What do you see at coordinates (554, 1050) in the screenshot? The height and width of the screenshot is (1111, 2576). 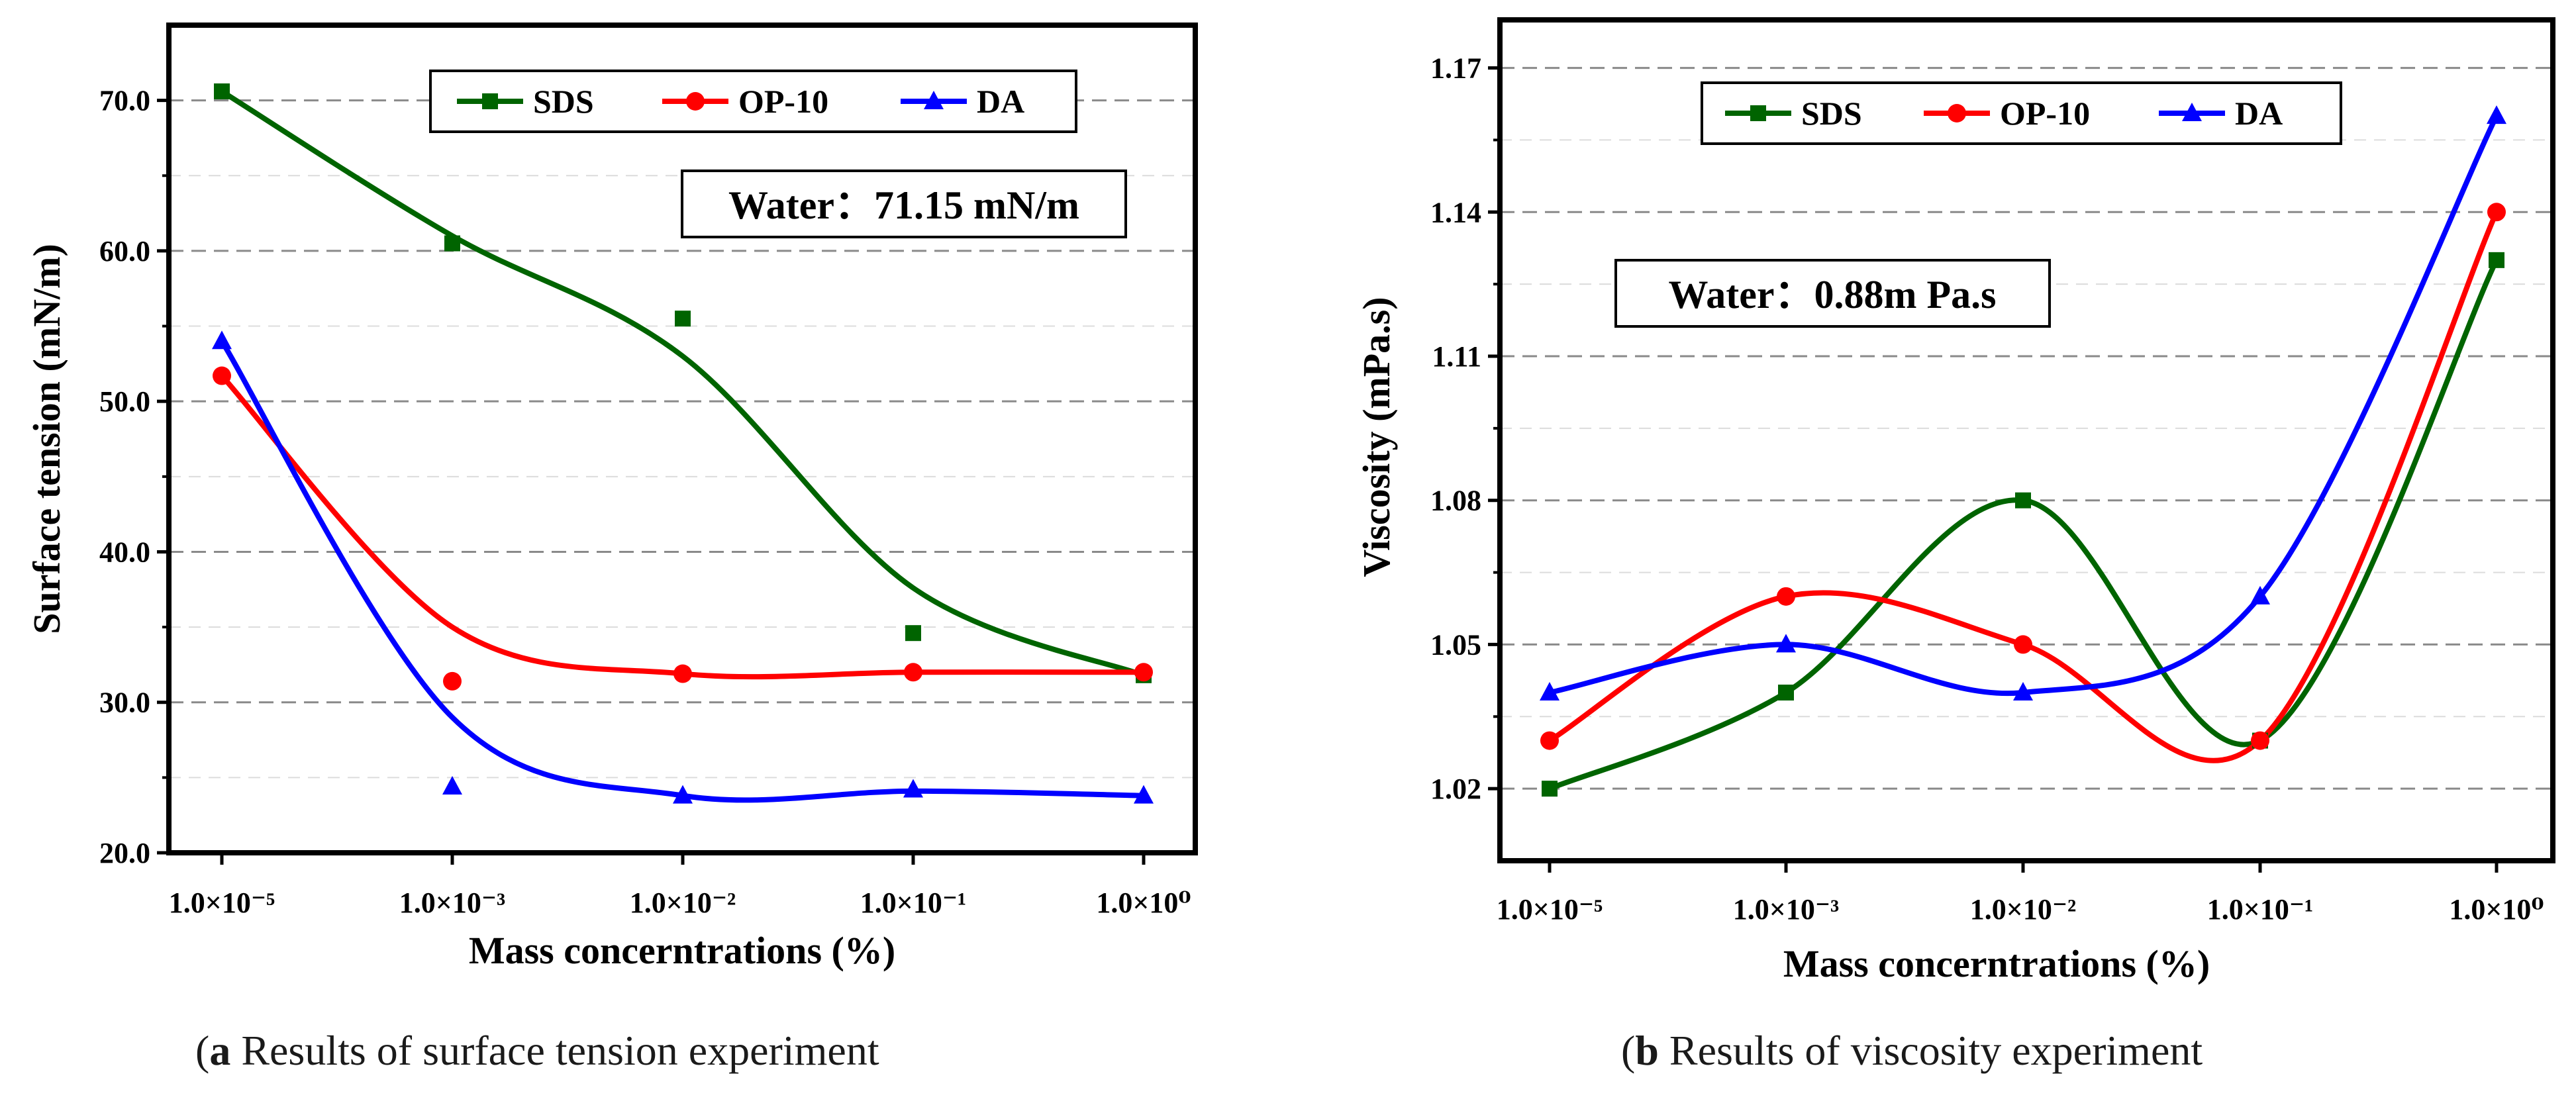 I see `caption-text: Results of surface tension experiment` at bounding box center [554, 1050].